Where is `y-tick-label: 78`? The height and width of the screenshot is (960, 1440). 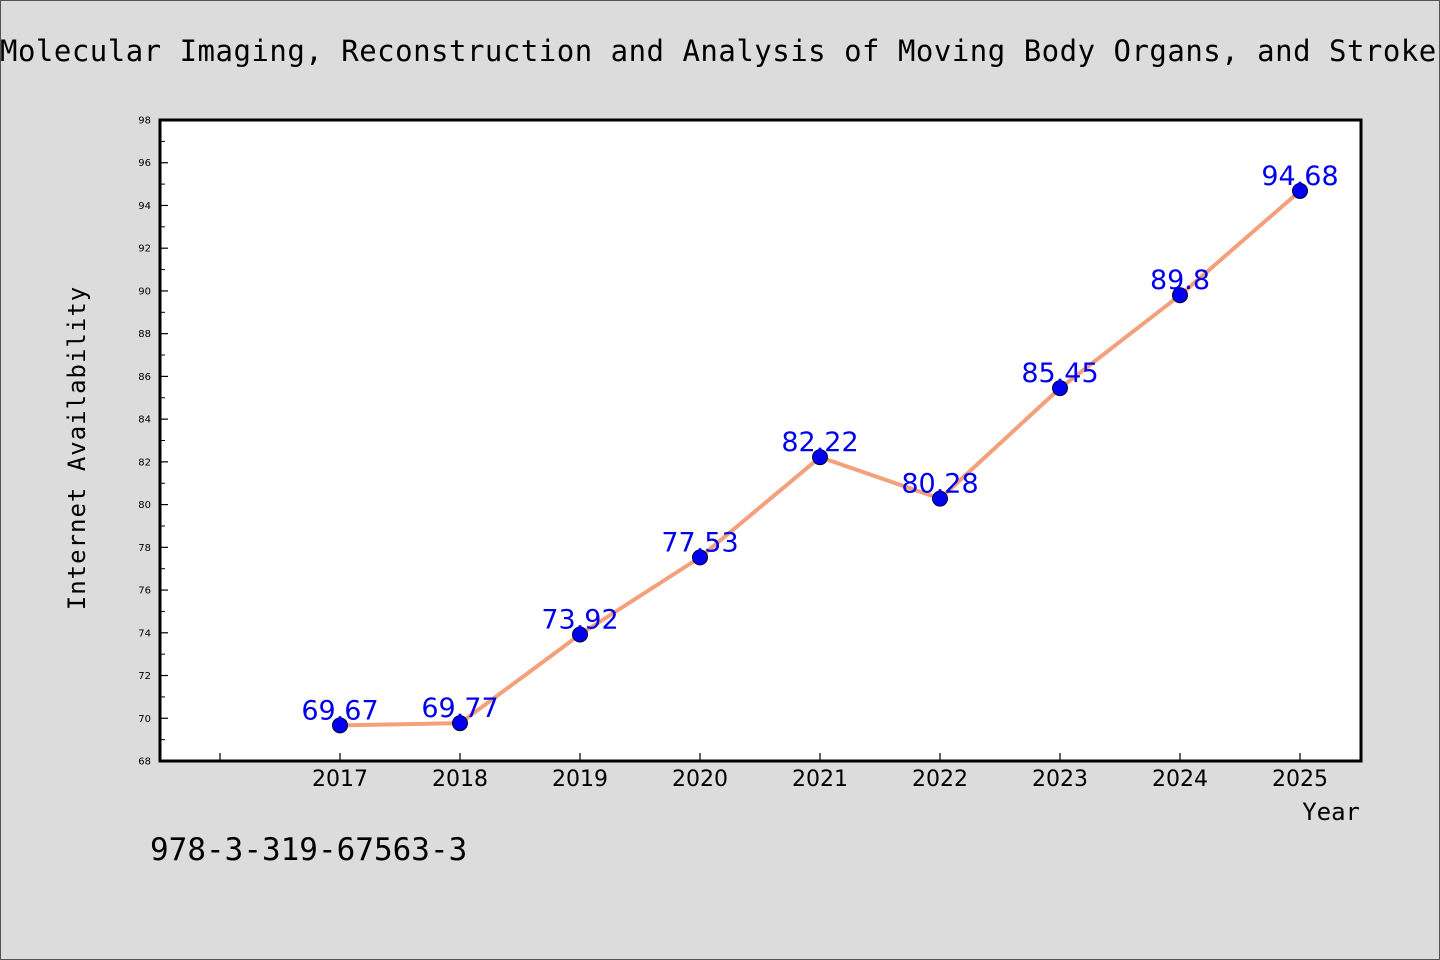
y-tick-label: 78 is located at coordinates (144, 548).